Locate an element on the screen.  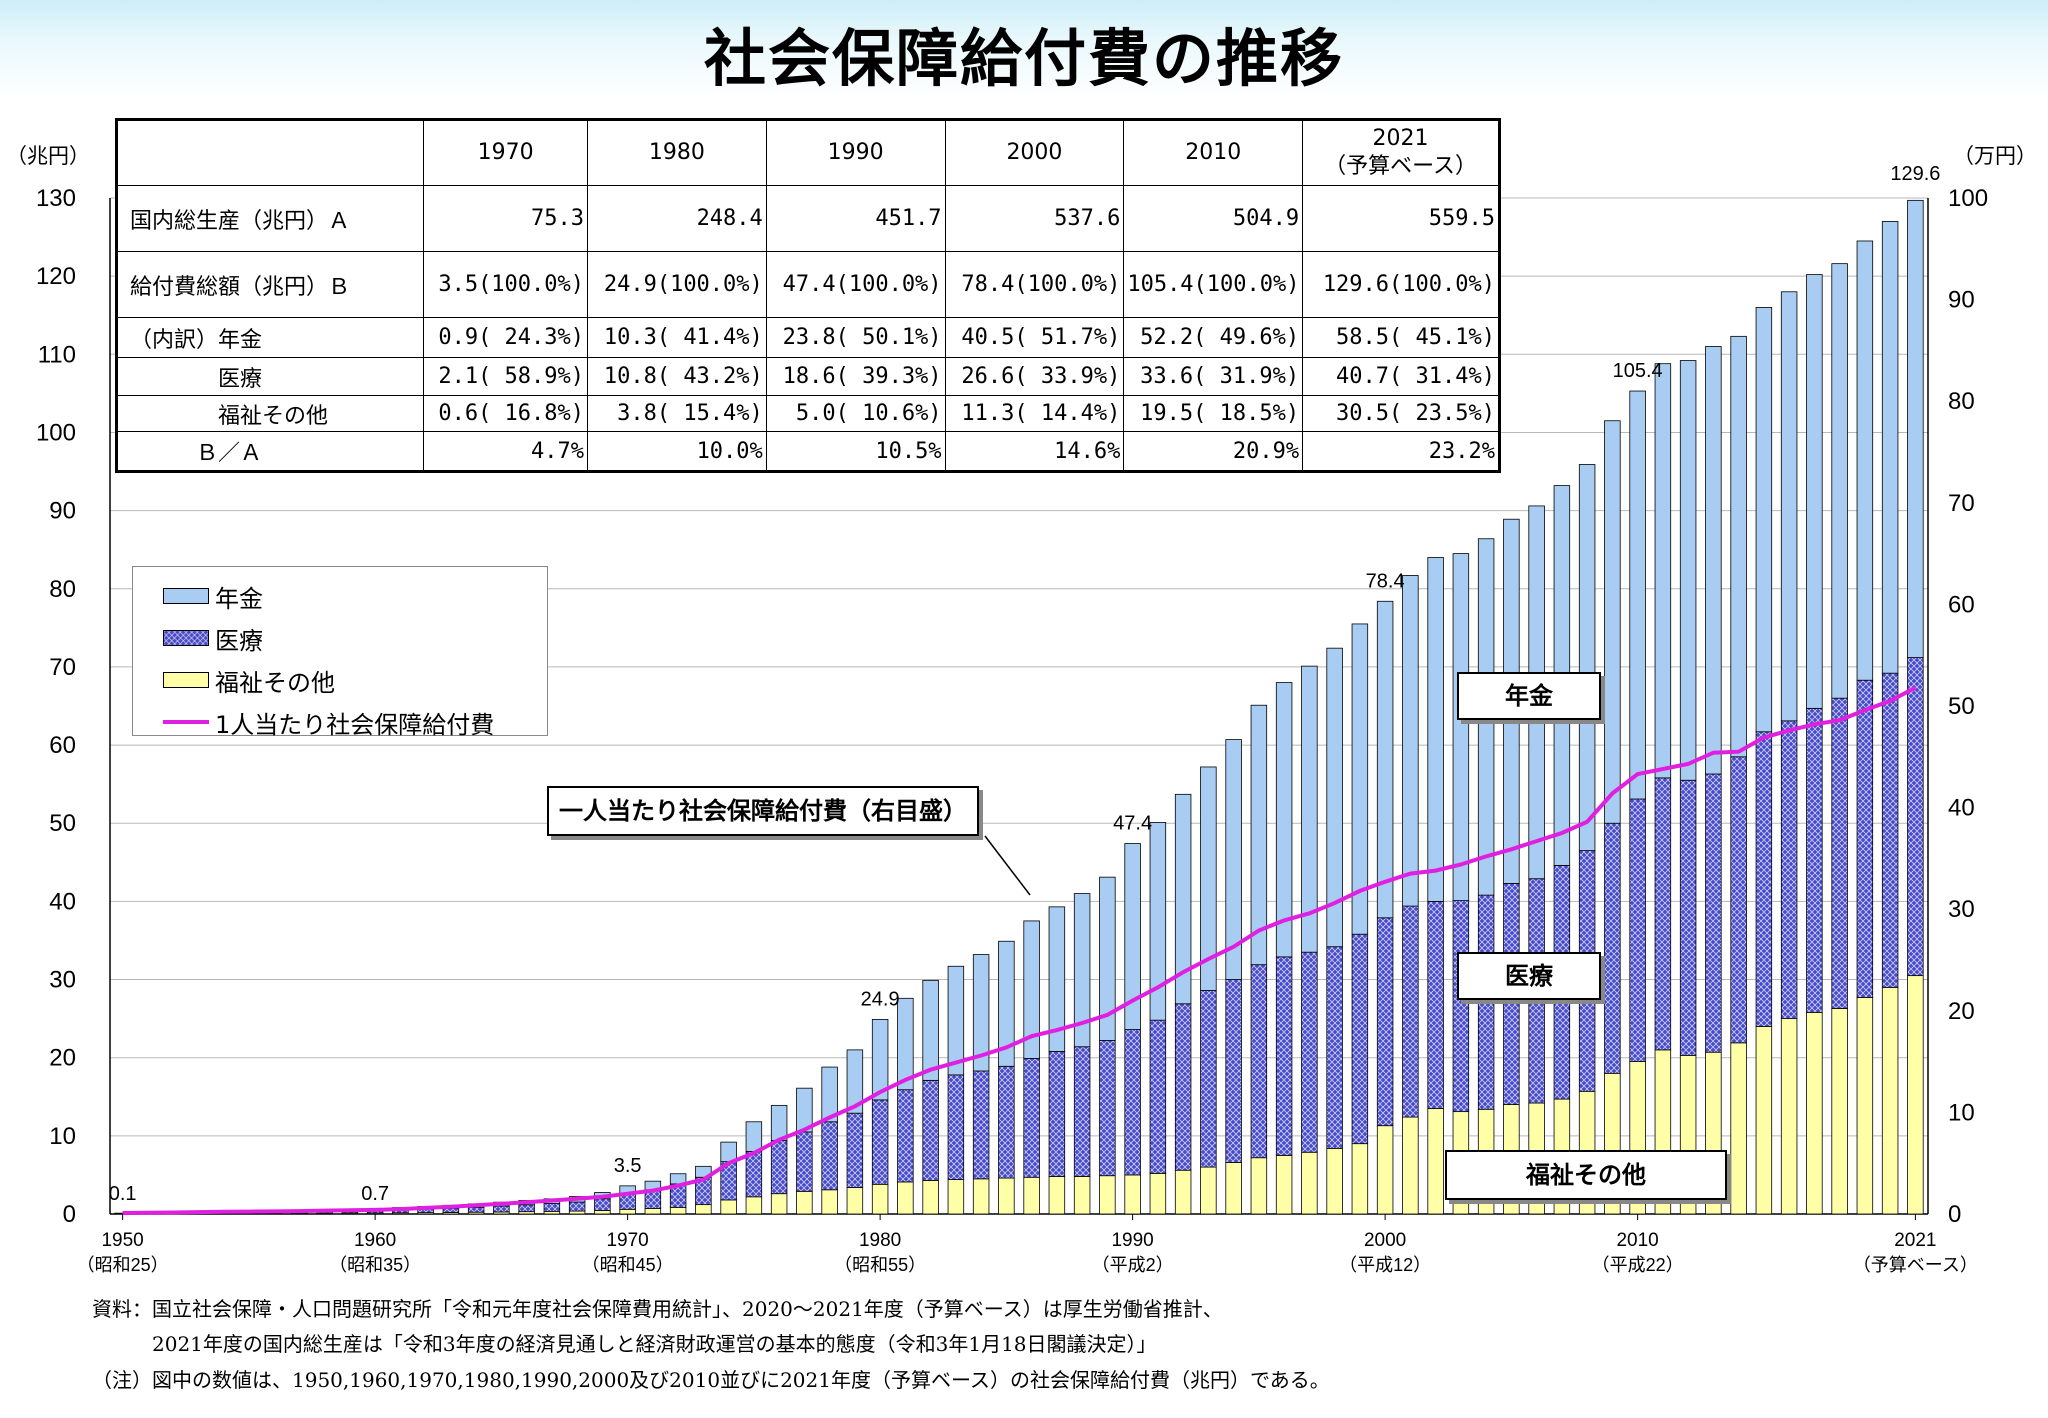
x-tick-label: 2021 is located at coordinates (1915, 1240).